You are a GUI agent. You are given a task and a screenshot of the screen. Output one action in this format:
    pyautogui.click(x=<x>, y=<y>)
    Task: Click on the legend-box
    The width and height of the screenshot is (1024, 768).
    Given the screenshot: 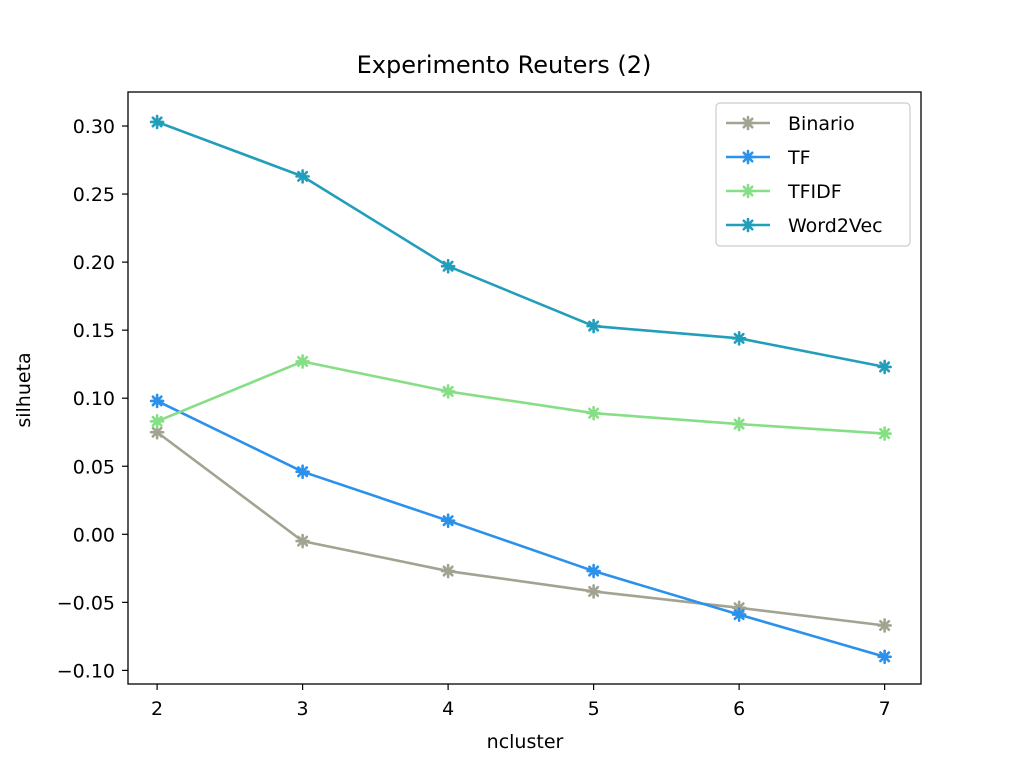 What is the action you would take?
    pyautogui.click(x=813, y=174)
    